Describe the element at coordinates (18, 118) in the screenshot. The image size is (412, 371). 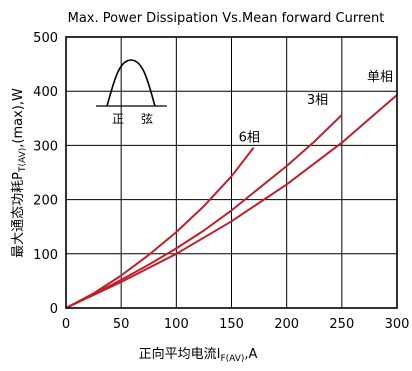
I see `y-axis-label-suffix: ,(max),W` at that location.